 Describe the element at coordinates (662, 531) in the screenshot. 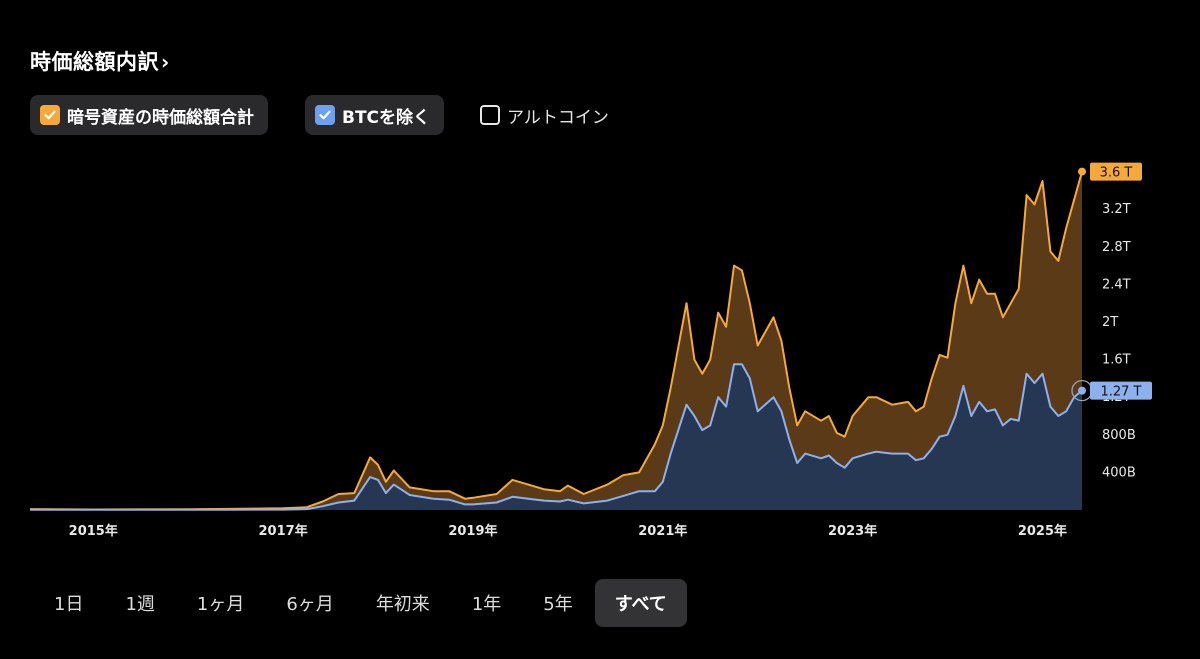

I see `x-tick-label: 2021年` at that location.